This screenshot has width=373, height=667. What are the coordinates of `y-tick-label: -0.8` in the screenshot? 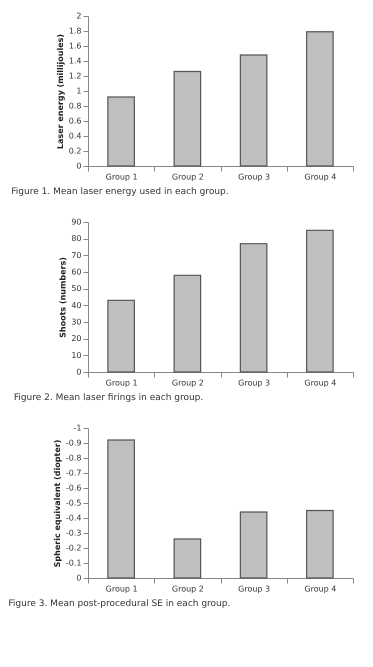 It's located at (74, 458).